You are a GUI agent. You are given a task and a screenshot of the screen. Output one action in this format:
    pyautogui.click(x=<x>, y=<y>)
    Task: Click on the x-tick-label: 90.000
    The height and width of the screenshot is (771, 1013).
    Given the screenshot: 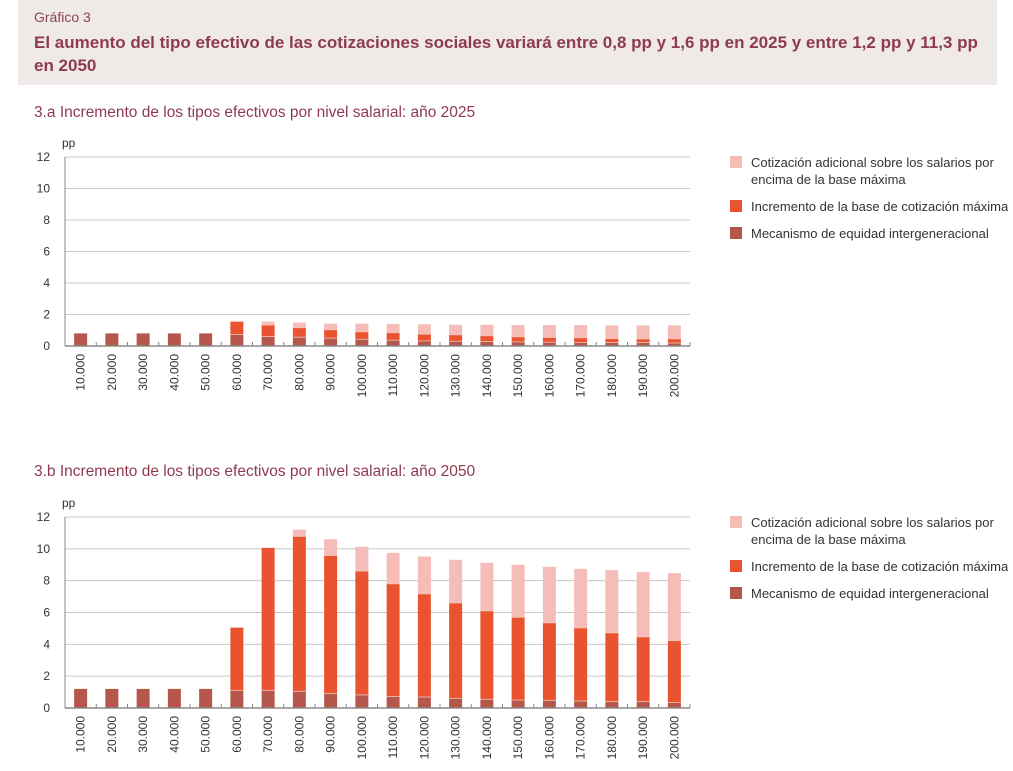 What is the action you would take?
    pyautogui.click(x=331, y=734)
    